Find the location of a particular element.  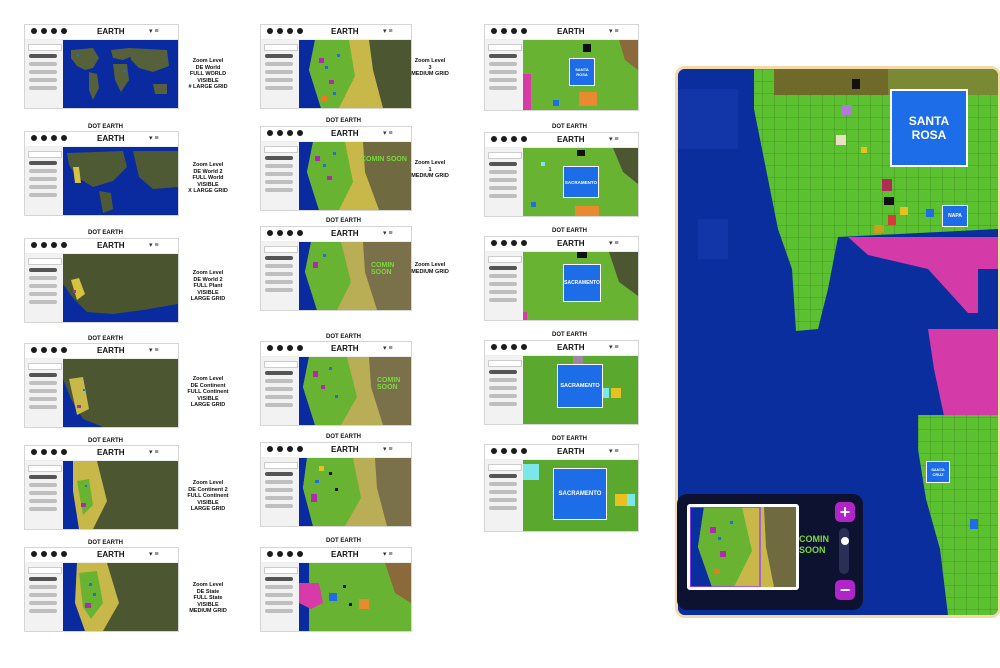

minimap is located at coordinates (743, 547).